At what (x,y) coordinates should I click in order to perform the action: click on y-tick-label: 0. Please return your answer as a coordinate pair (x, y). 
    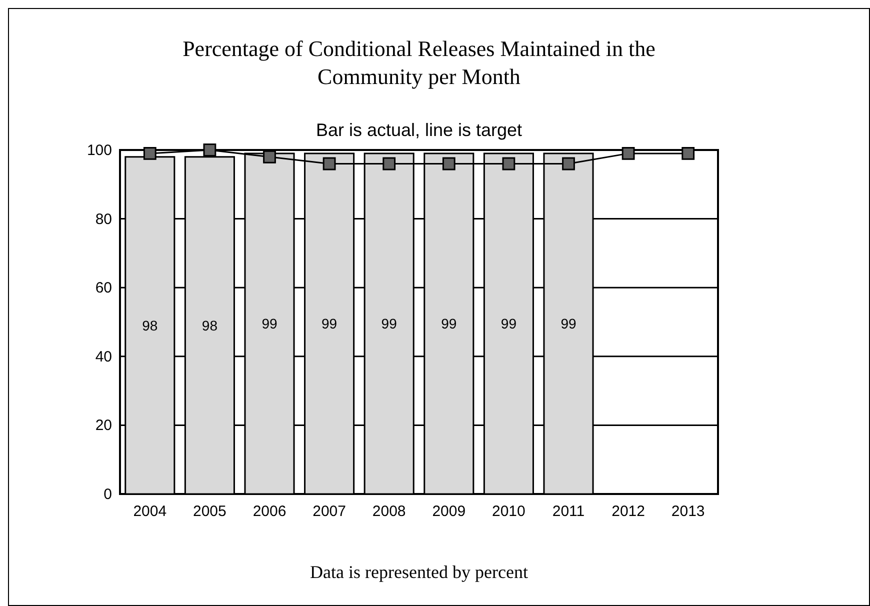
    Looking at the image, I should click on (108, 494).